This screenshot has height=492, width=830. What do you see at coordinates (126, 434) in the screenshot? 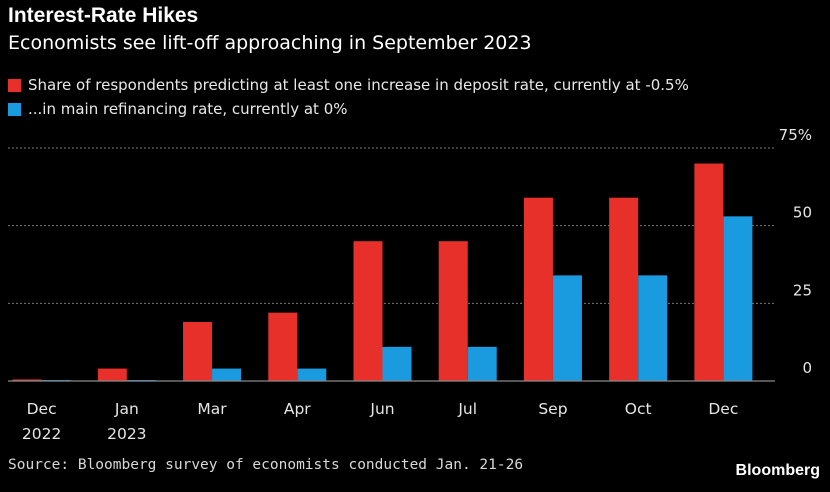
I see `x-tick-label: 2023` at bounding box center [126, 434].